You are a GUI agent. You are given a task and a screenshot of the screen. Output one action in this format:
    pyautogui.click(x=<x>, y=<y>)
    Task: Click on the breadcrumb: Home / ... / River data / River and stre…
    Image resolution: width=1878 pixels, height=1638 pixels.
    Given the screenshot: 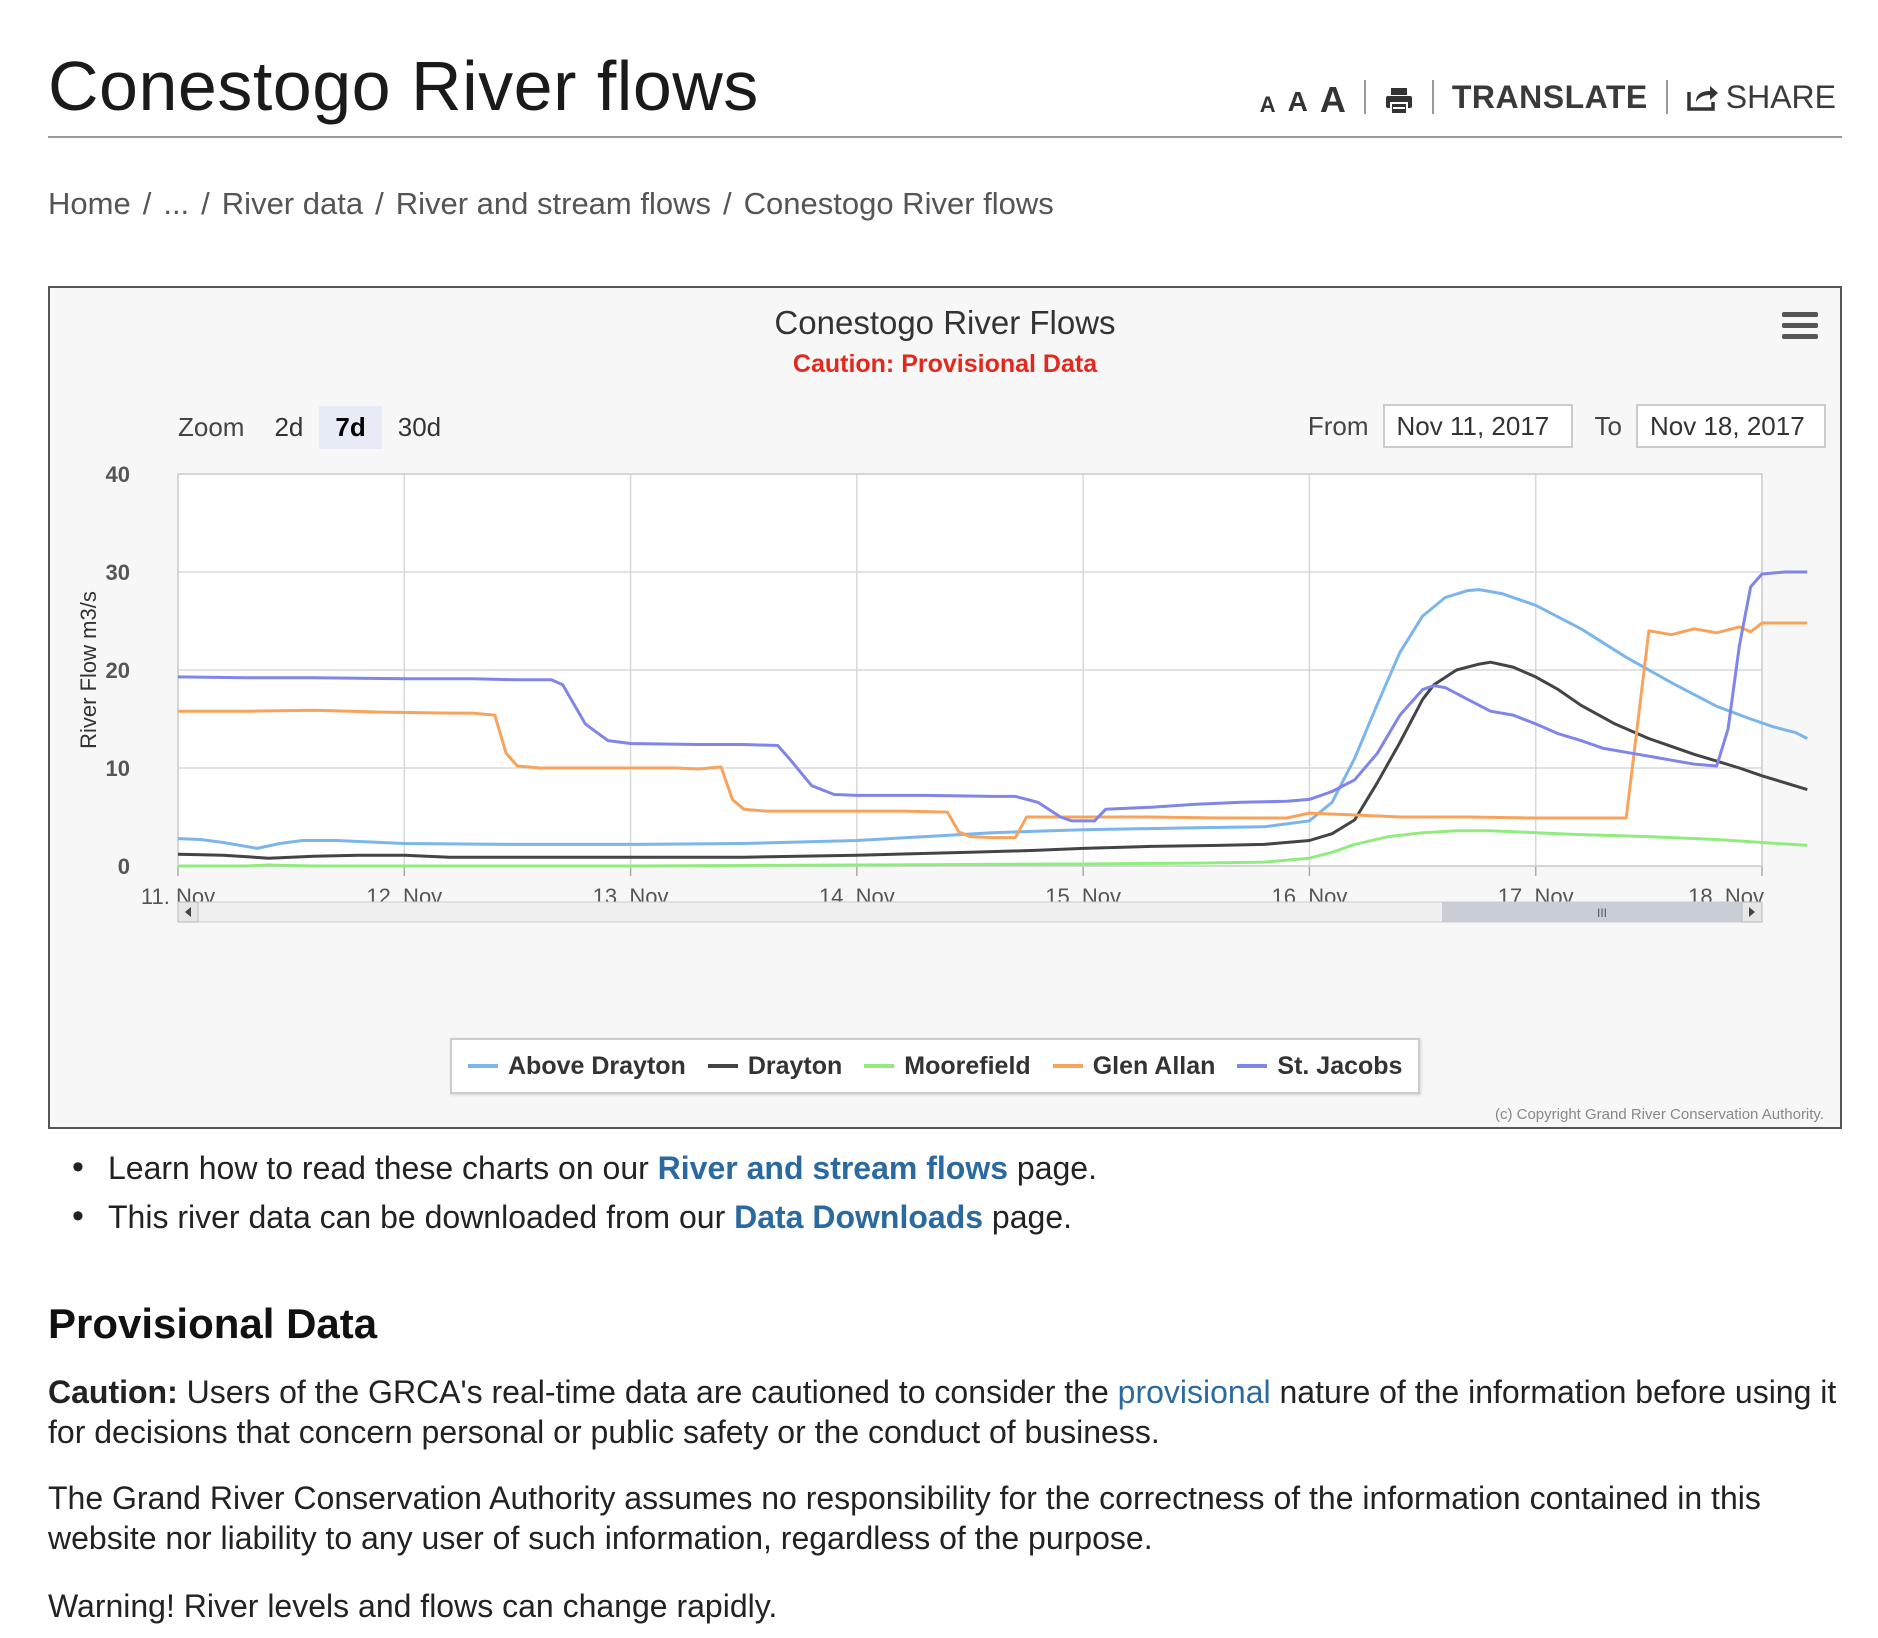 What is the action you would take?
    pyautogui.click(x=551, y=204)
    